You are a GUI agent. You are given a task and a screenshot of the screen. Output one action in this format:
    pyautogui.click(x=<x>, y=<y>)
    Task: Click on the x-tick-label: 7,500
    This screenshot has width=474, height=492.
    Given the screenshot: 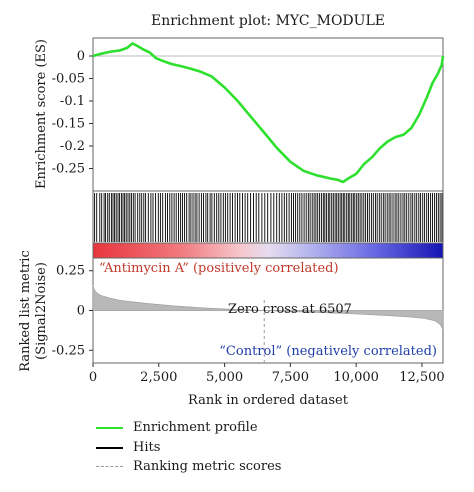 What is the action you would take?
    pyautogui.click(x=290, y=377)
    